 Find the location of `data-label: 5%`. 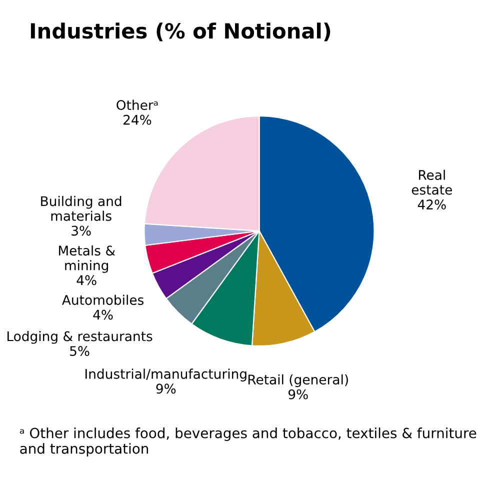

data-label: 5% is located at coordinates (80, 351).